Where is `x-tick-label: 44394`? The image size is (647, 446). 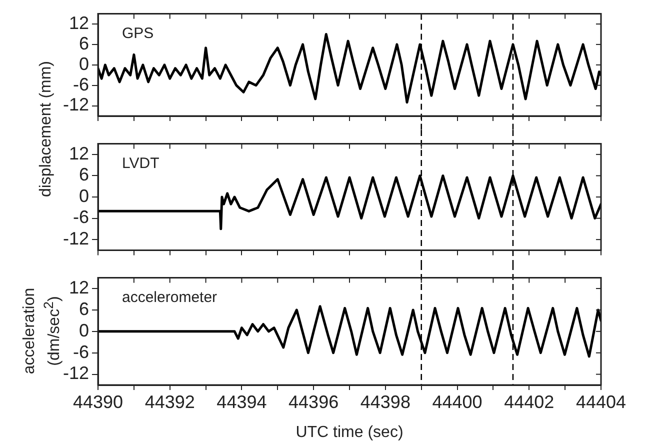 x-tick-label: 44394 is located at coordinates (241, 402).